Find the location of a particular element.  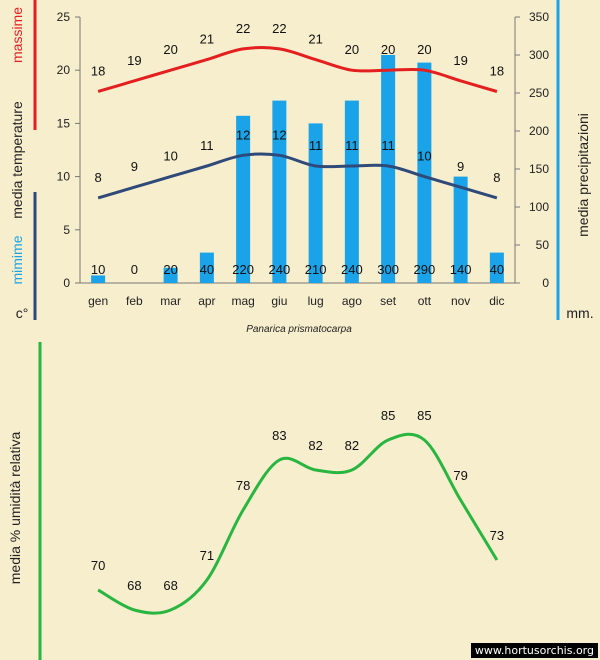

temperature-axis-label: media temperature is located at coordinates (17, 160).